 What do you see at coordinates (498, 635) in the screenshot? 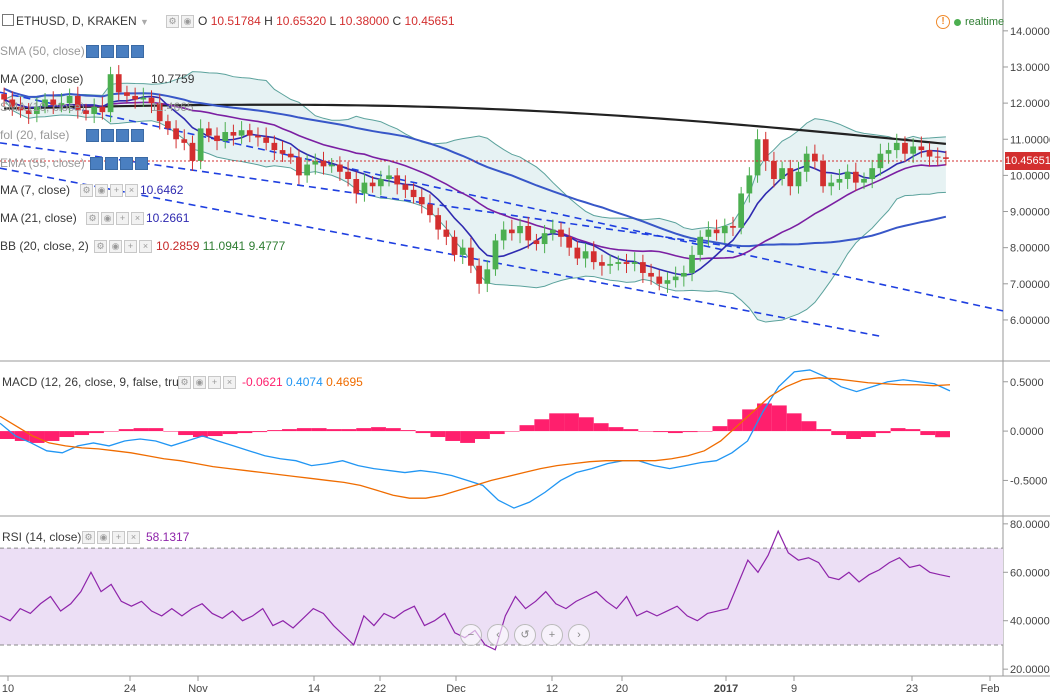
I see `scroll-left-icon: ‹` at bounding box center [498, 635].